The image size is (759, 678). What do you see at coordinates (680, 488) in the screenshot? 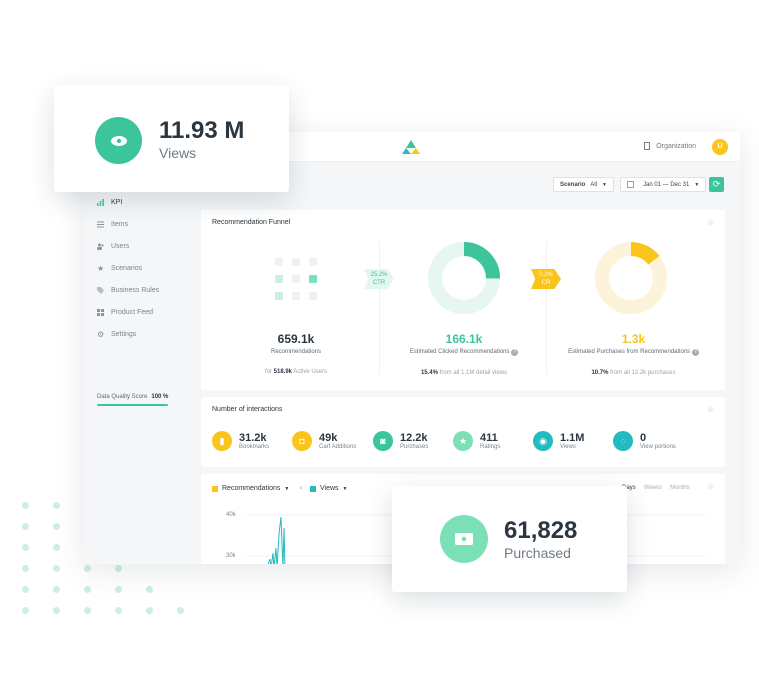
I see `range-months: Months` at bounding box center [680, 488].